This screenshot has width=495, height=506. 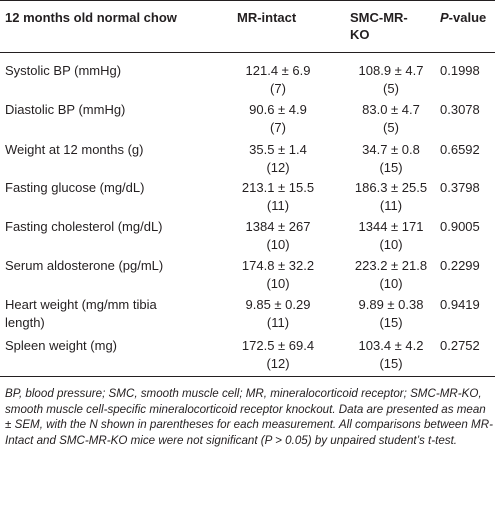 What do you see at coordinates (278, 265) in the screenshot?
I see `mr-intact-mean: 174.8 ± 32.2` at bounding box center [278, 265].